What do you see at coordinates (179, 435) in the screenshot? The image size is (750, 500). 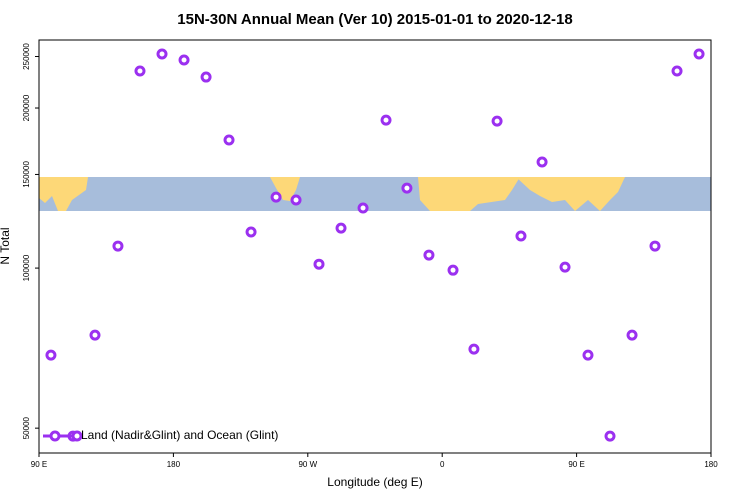 I see `legend-label: Land (Nadir&Glint) and Ocean (Glint)` at bounding box center [179, 435].